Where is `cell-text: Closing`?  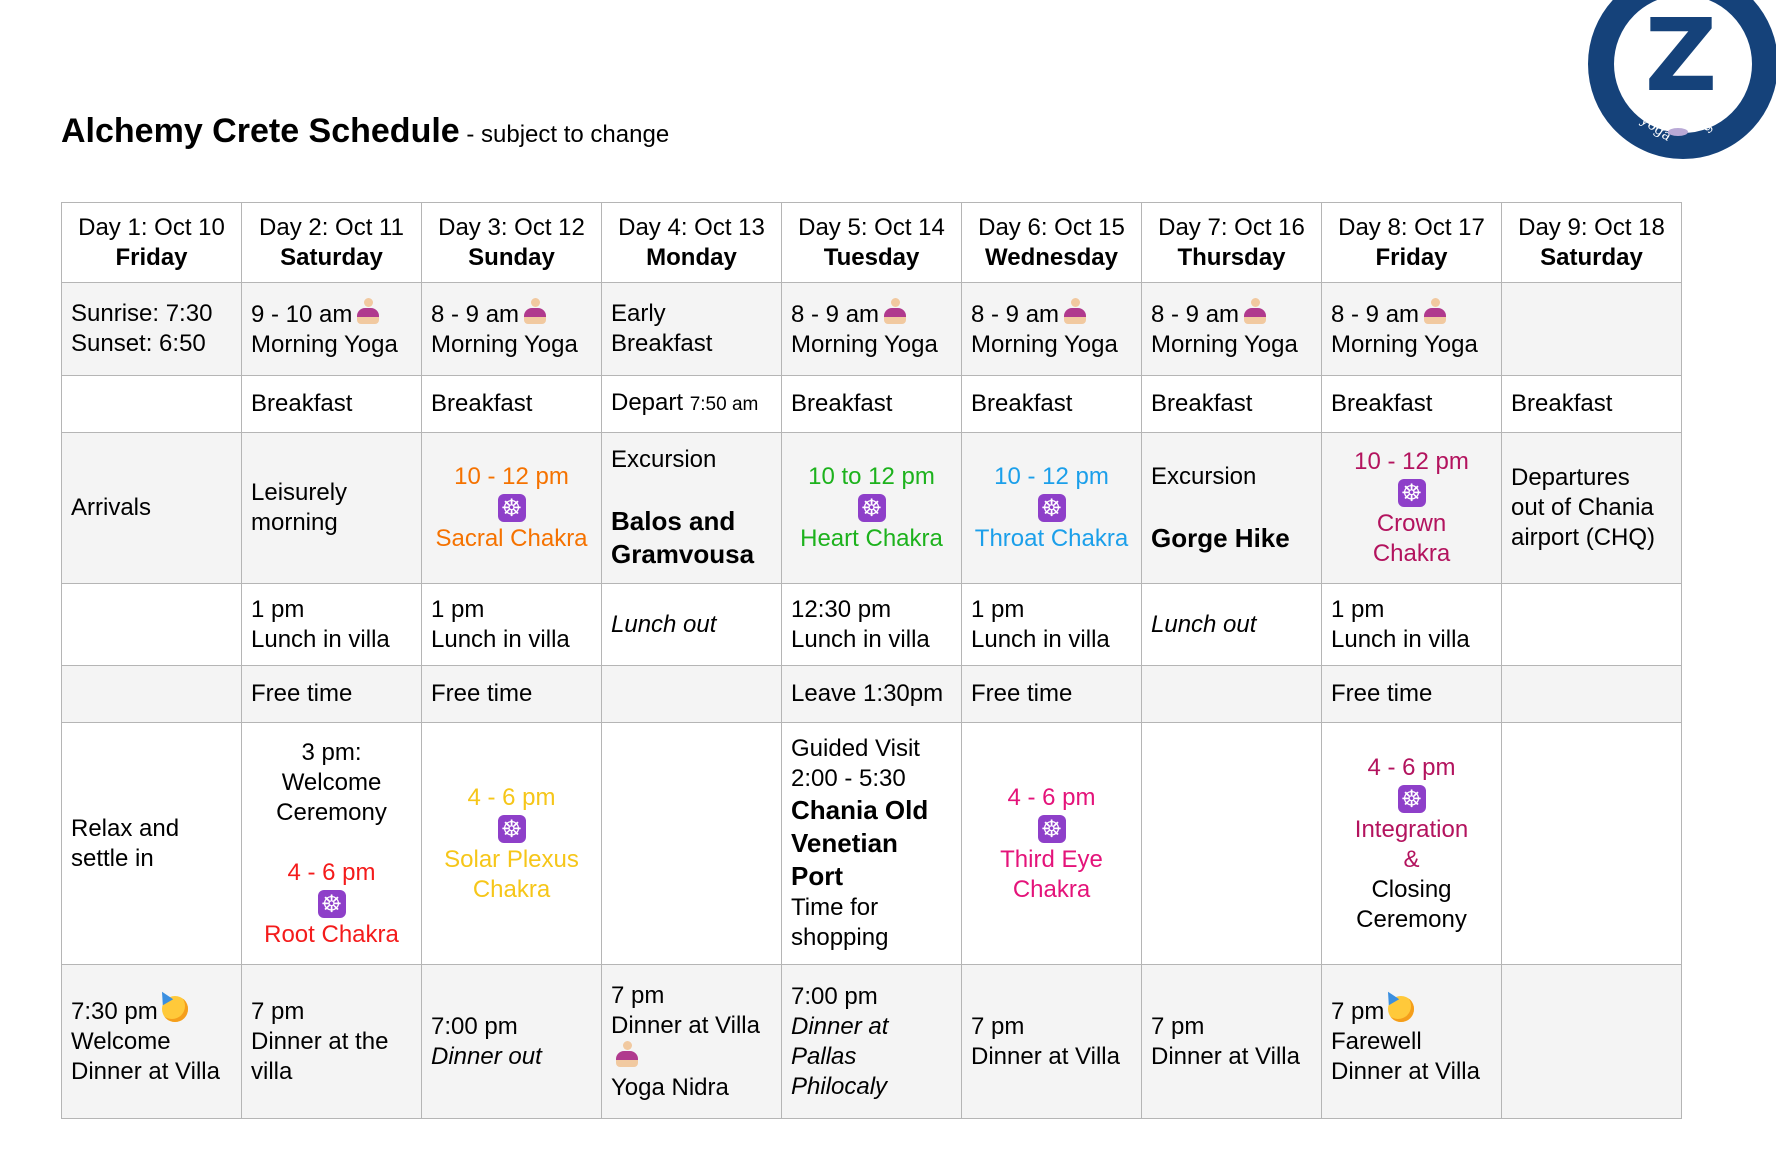 cell-text: Closing is located at coordinates (1411, 889).